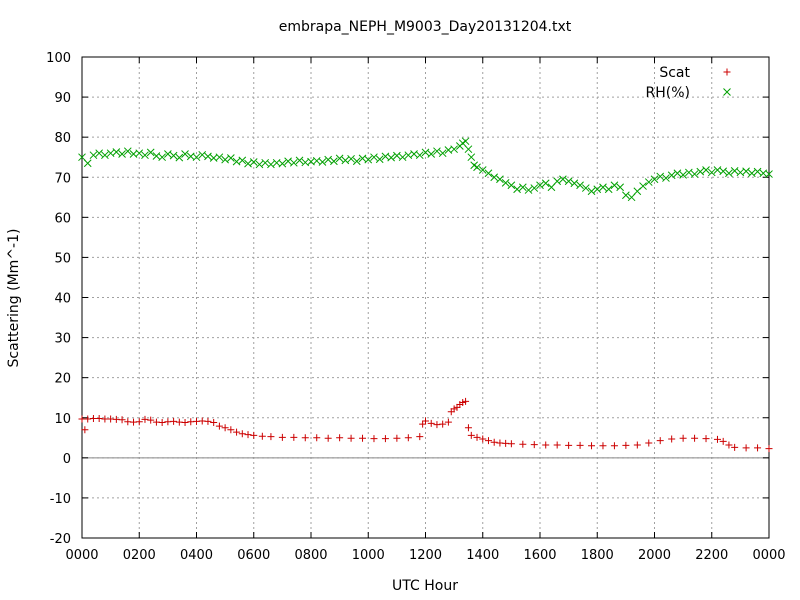  Describe the element at coordinates (425, 27) in the screenshot. I see `chart-title: embrapa_NEPH_M9003_Day20131204.txt` at that location.